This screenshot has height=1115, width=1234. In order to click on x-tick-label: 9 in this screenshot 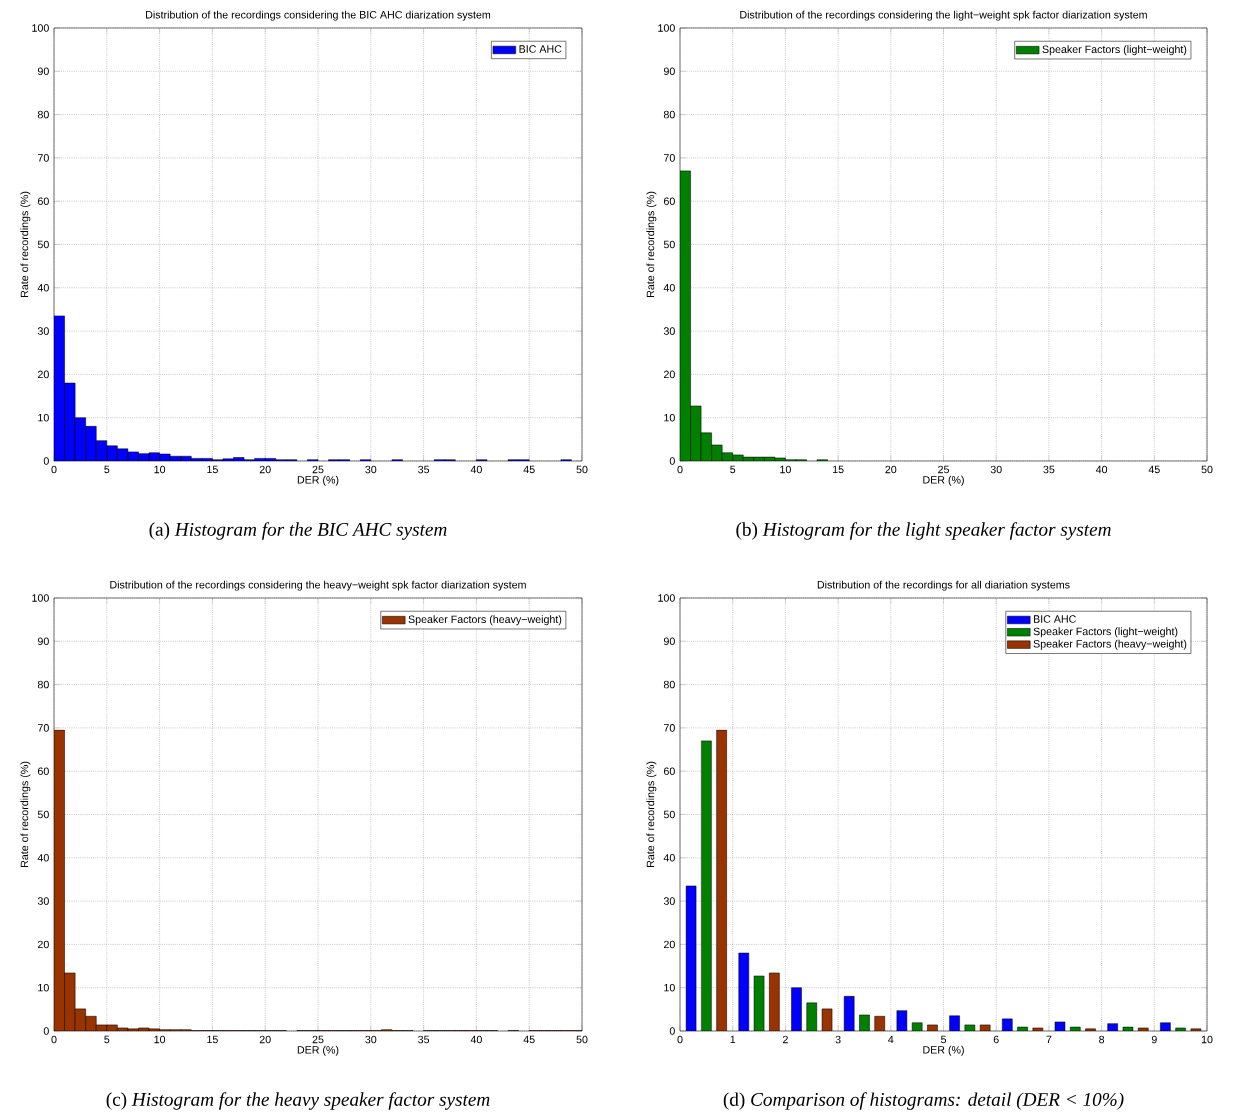, I will do `click(1154, 1039)`.